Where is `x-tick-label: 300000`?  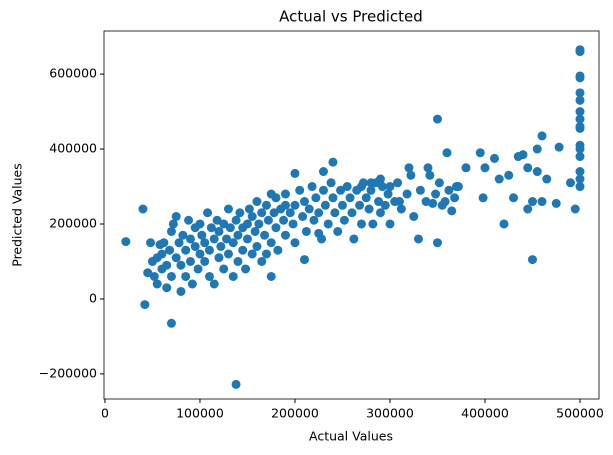
x-tick-label: 300000 is located at coordinates (390, 413).